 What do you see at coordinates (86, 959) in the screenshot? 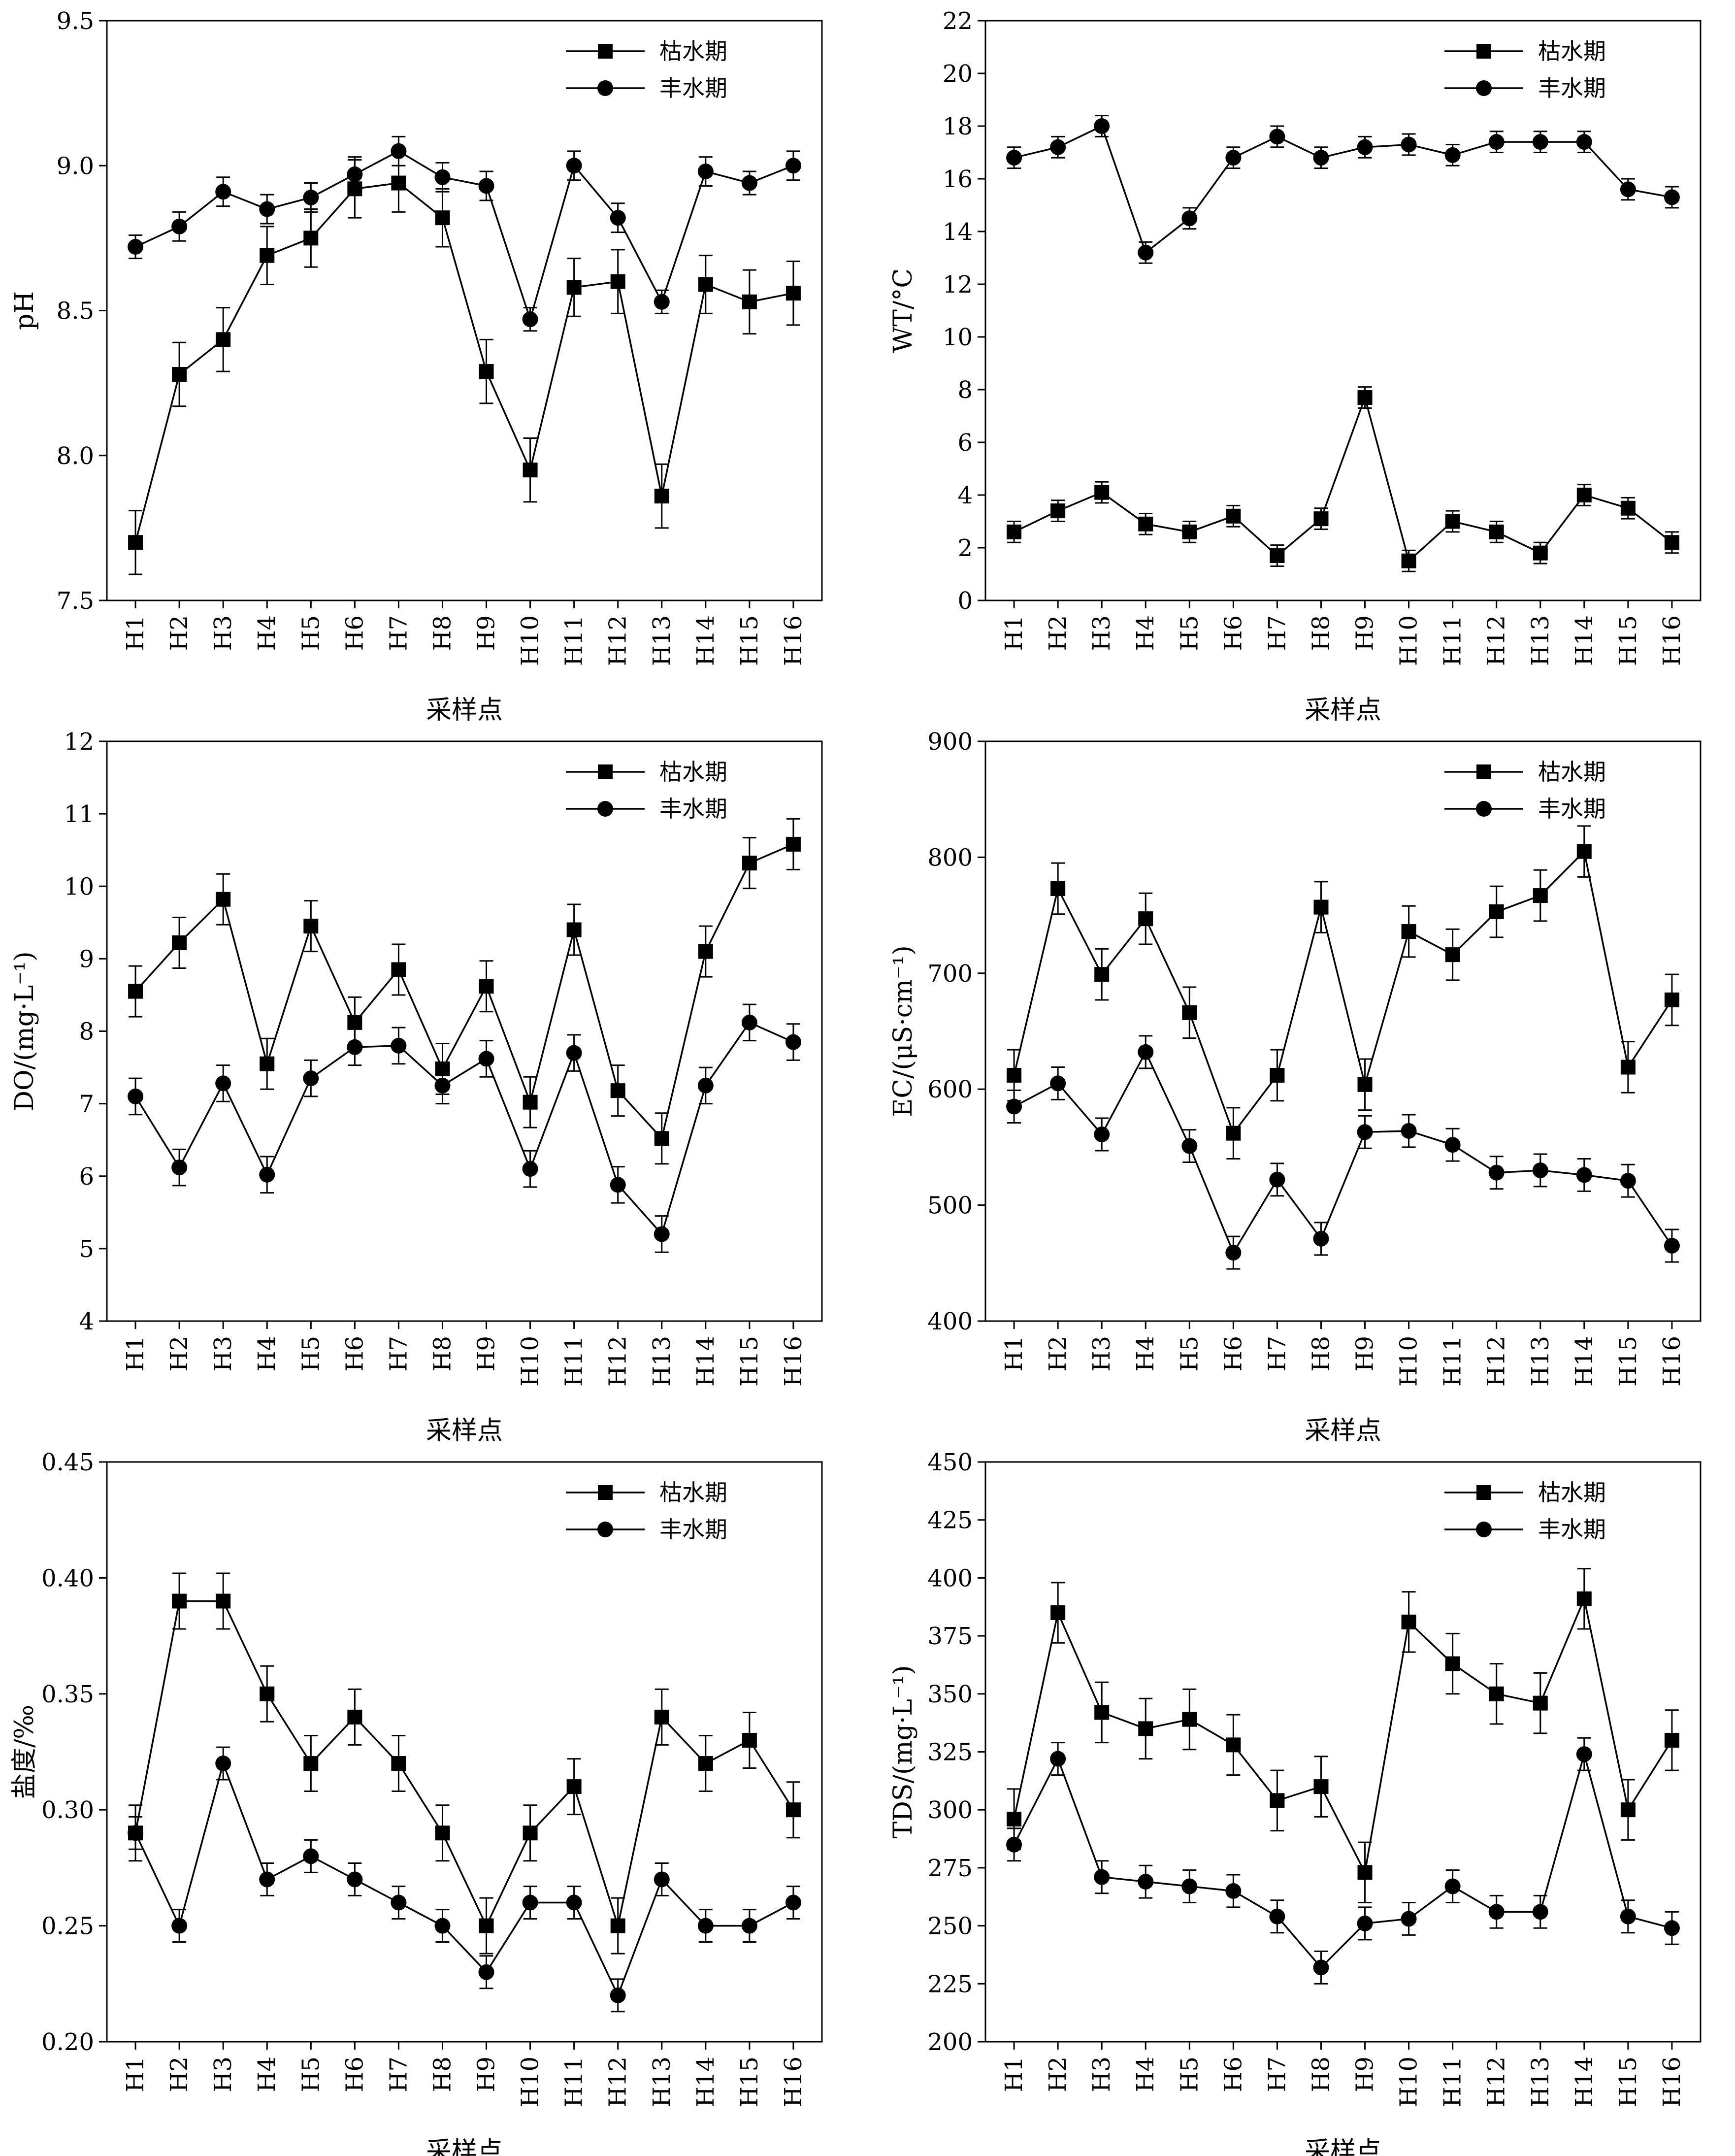
I see `y-tick-label: 9` at bounding box center [86, 959].